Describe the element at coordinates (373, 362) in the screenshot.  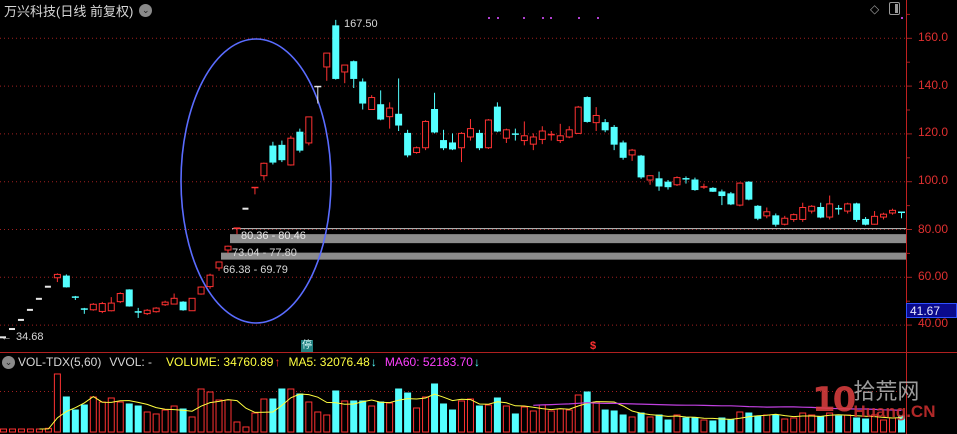
I see `arrow-down-icon: ↓` at that location.